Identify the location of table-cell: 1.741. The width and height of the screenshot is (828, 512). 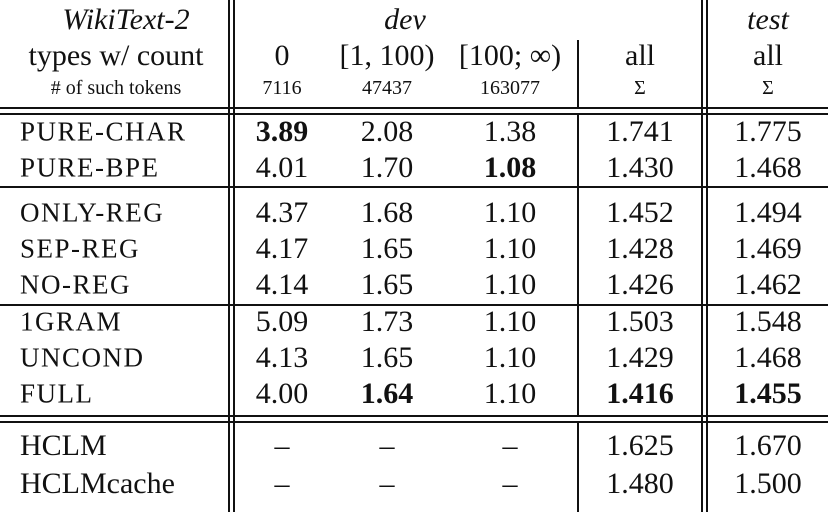
(640, 131).